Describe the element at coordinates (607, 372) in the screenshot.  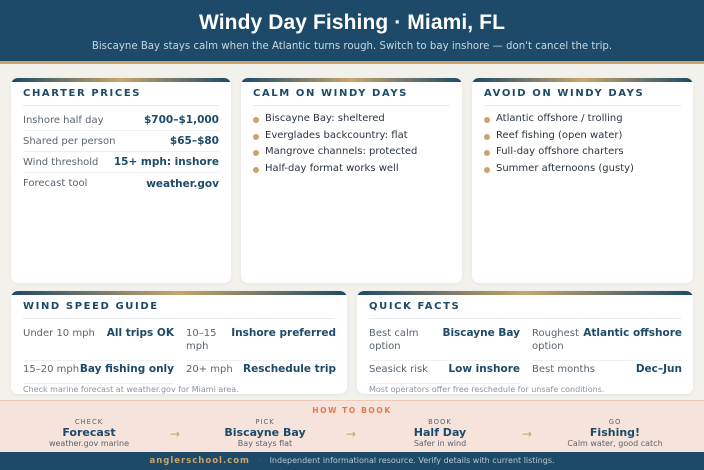
I see `fact-cell: Best months Dec–Jun` at that location.